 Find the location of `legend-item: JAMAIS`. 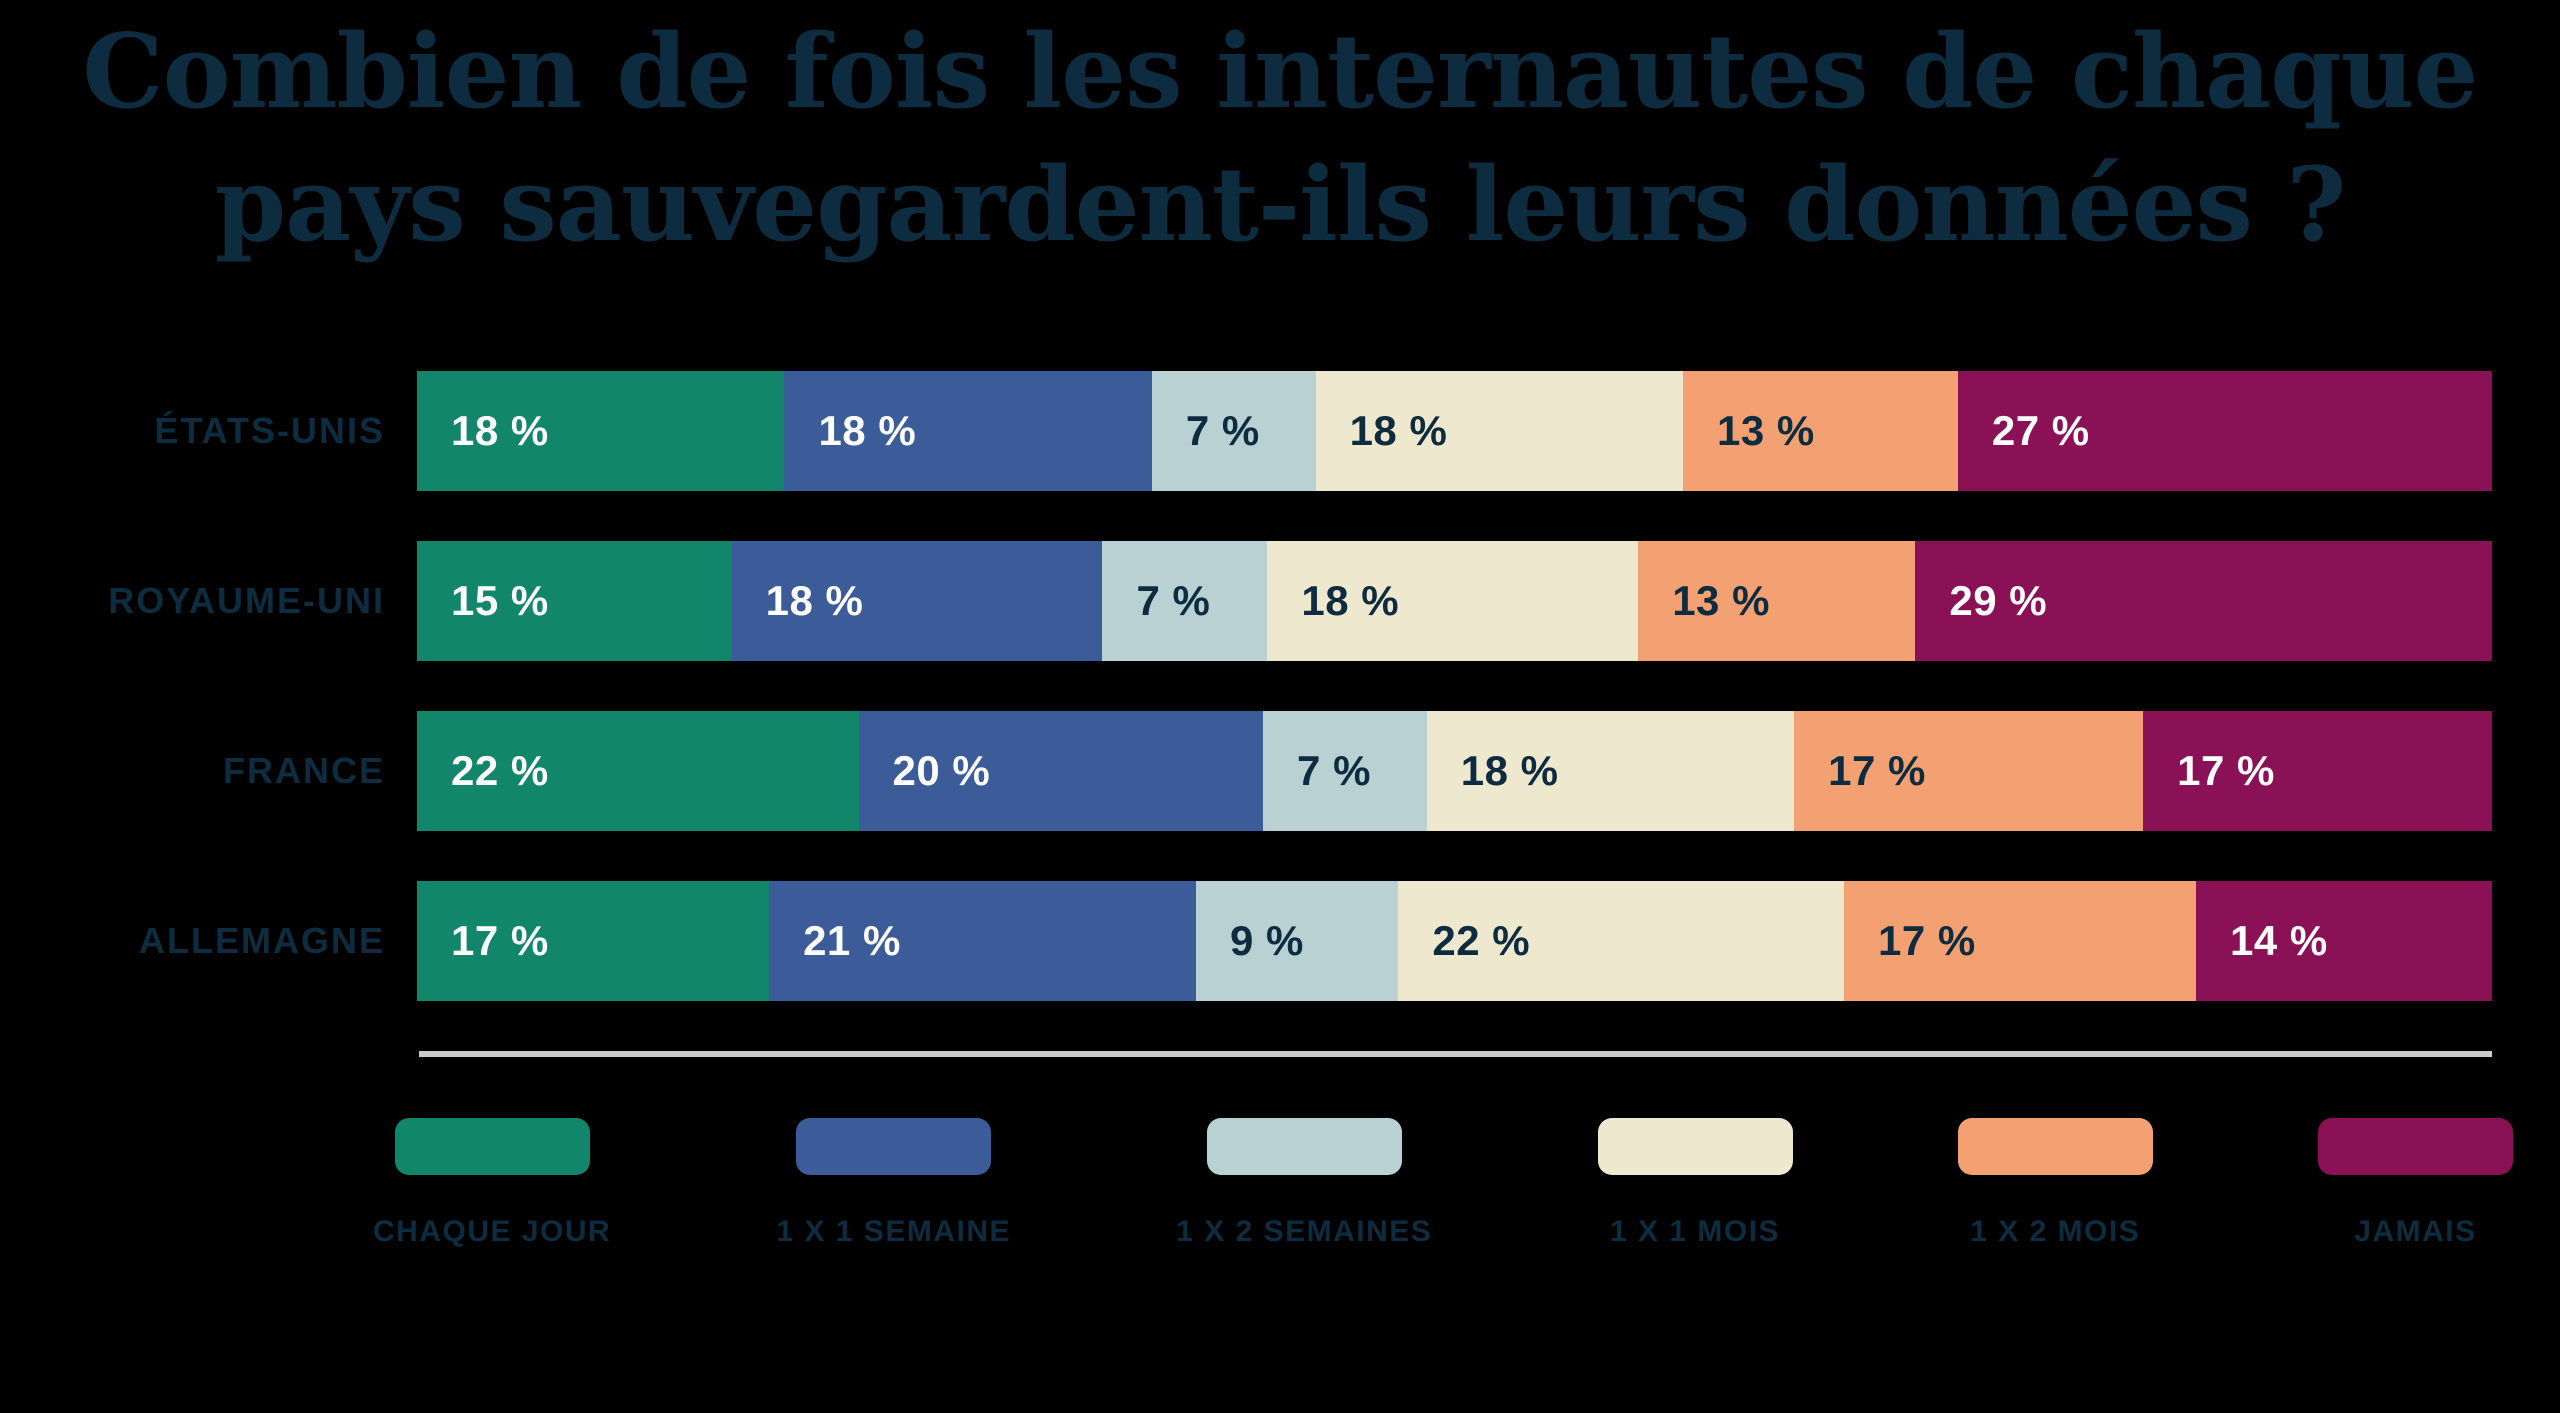

legend-item: JAMAIS is located at coordinates (2415, 1183).